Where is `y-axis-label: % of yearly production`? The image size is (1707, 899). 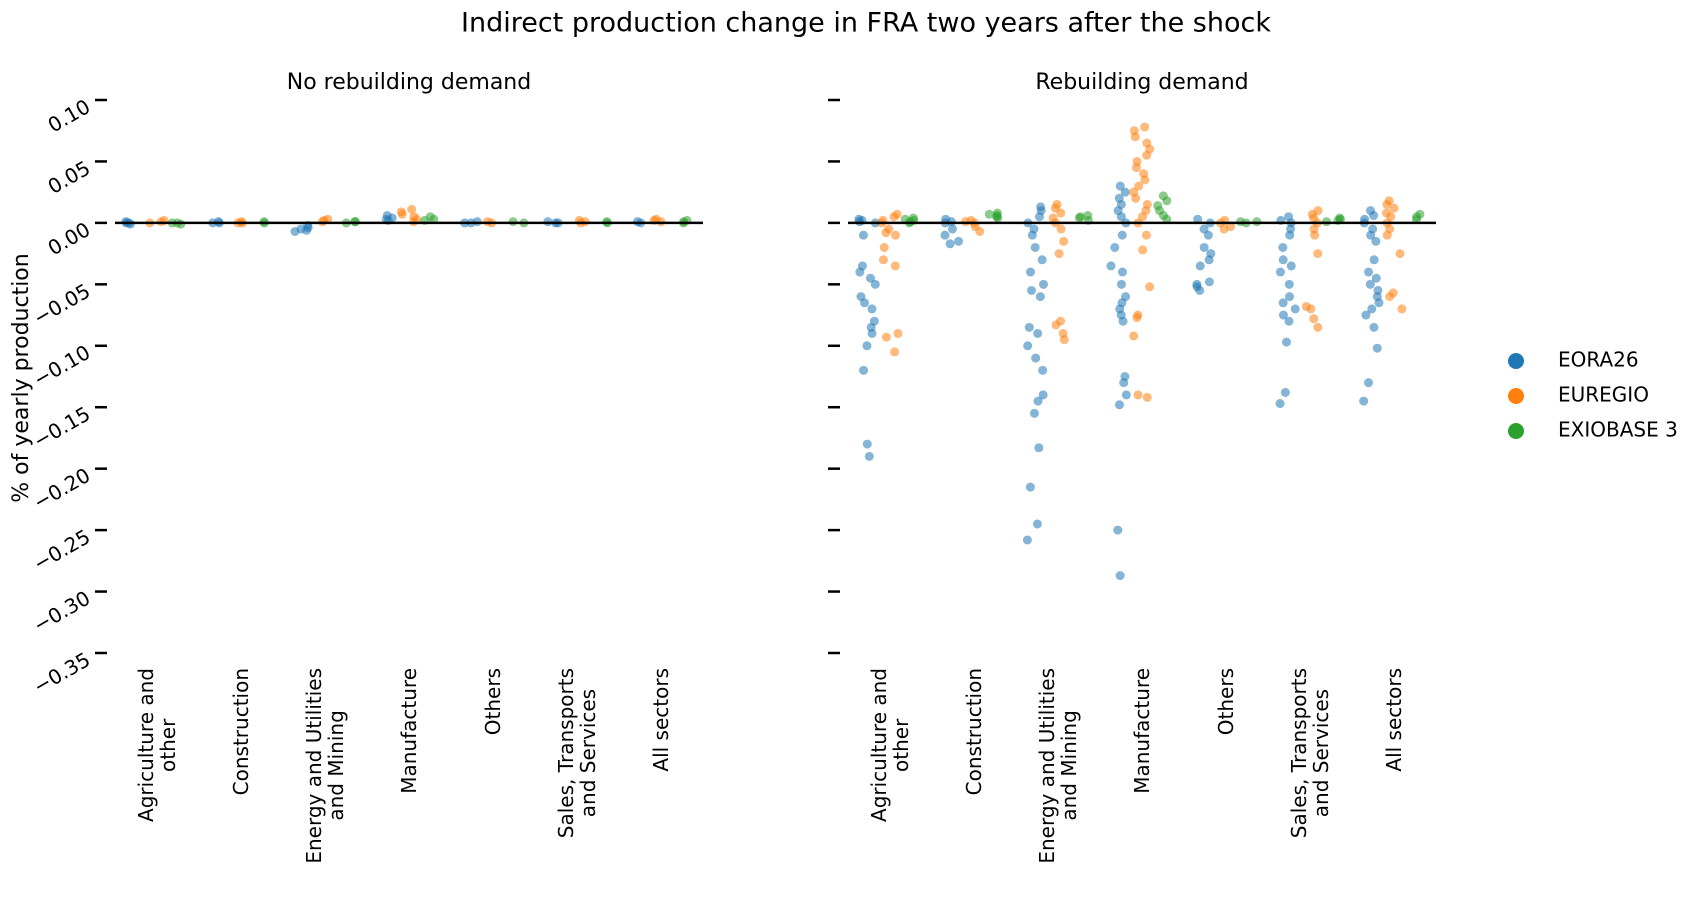 y-axis-label: % of yearly production is located at coordinates (21, 377).